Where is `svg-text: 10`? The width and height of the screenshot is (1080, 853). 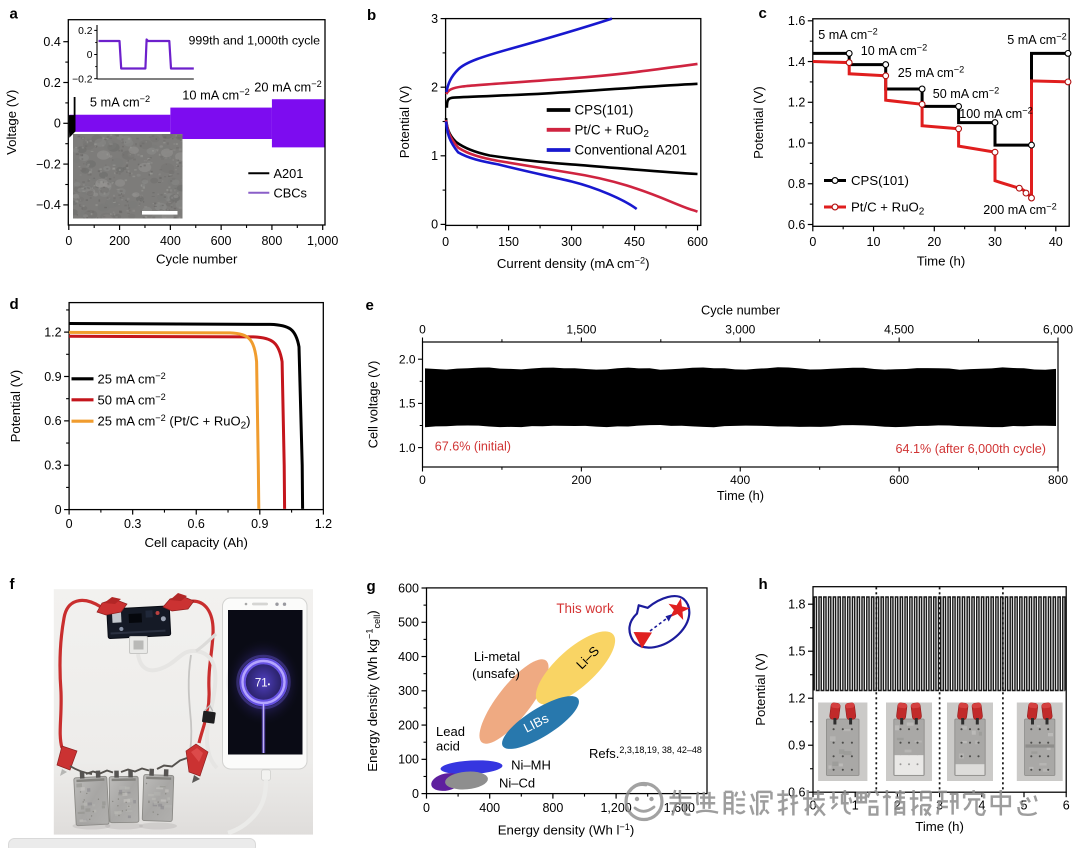 svg-text: 10 is located at coordinates (874, 242).